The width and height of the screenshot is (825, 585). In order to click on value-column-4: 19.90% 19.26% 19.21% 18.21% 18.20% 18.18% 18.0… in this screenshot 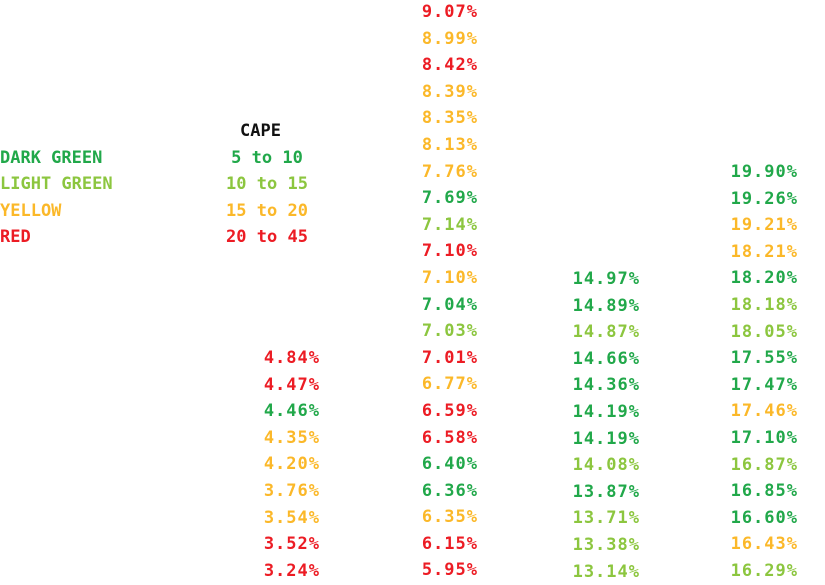, I will do `click(753, 372)`.